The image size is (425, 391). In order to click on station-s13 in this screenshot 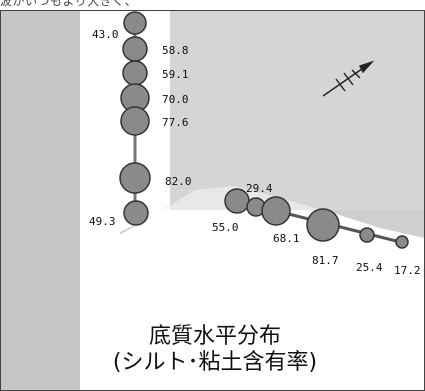, I will do `click(402, 242)`.